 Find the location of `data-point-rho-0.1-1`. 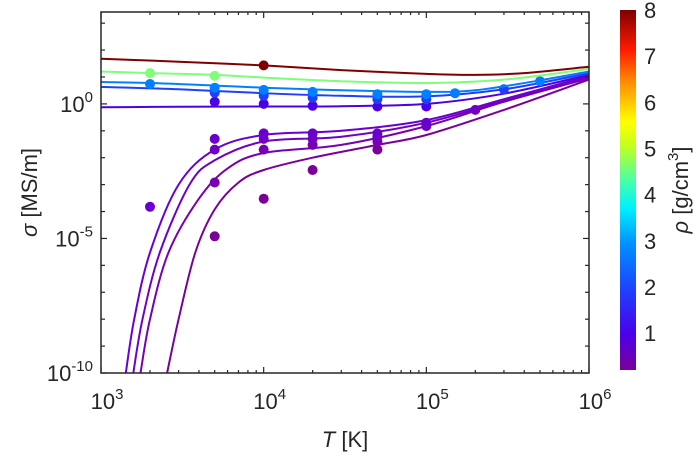

data-point-rho-0.1-1 is located at coordinates (263, 198).